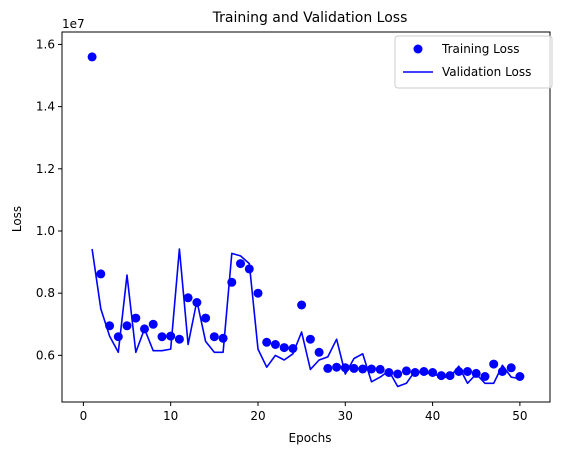  I want to click on x-tick-label: 20, so click(257, 416).